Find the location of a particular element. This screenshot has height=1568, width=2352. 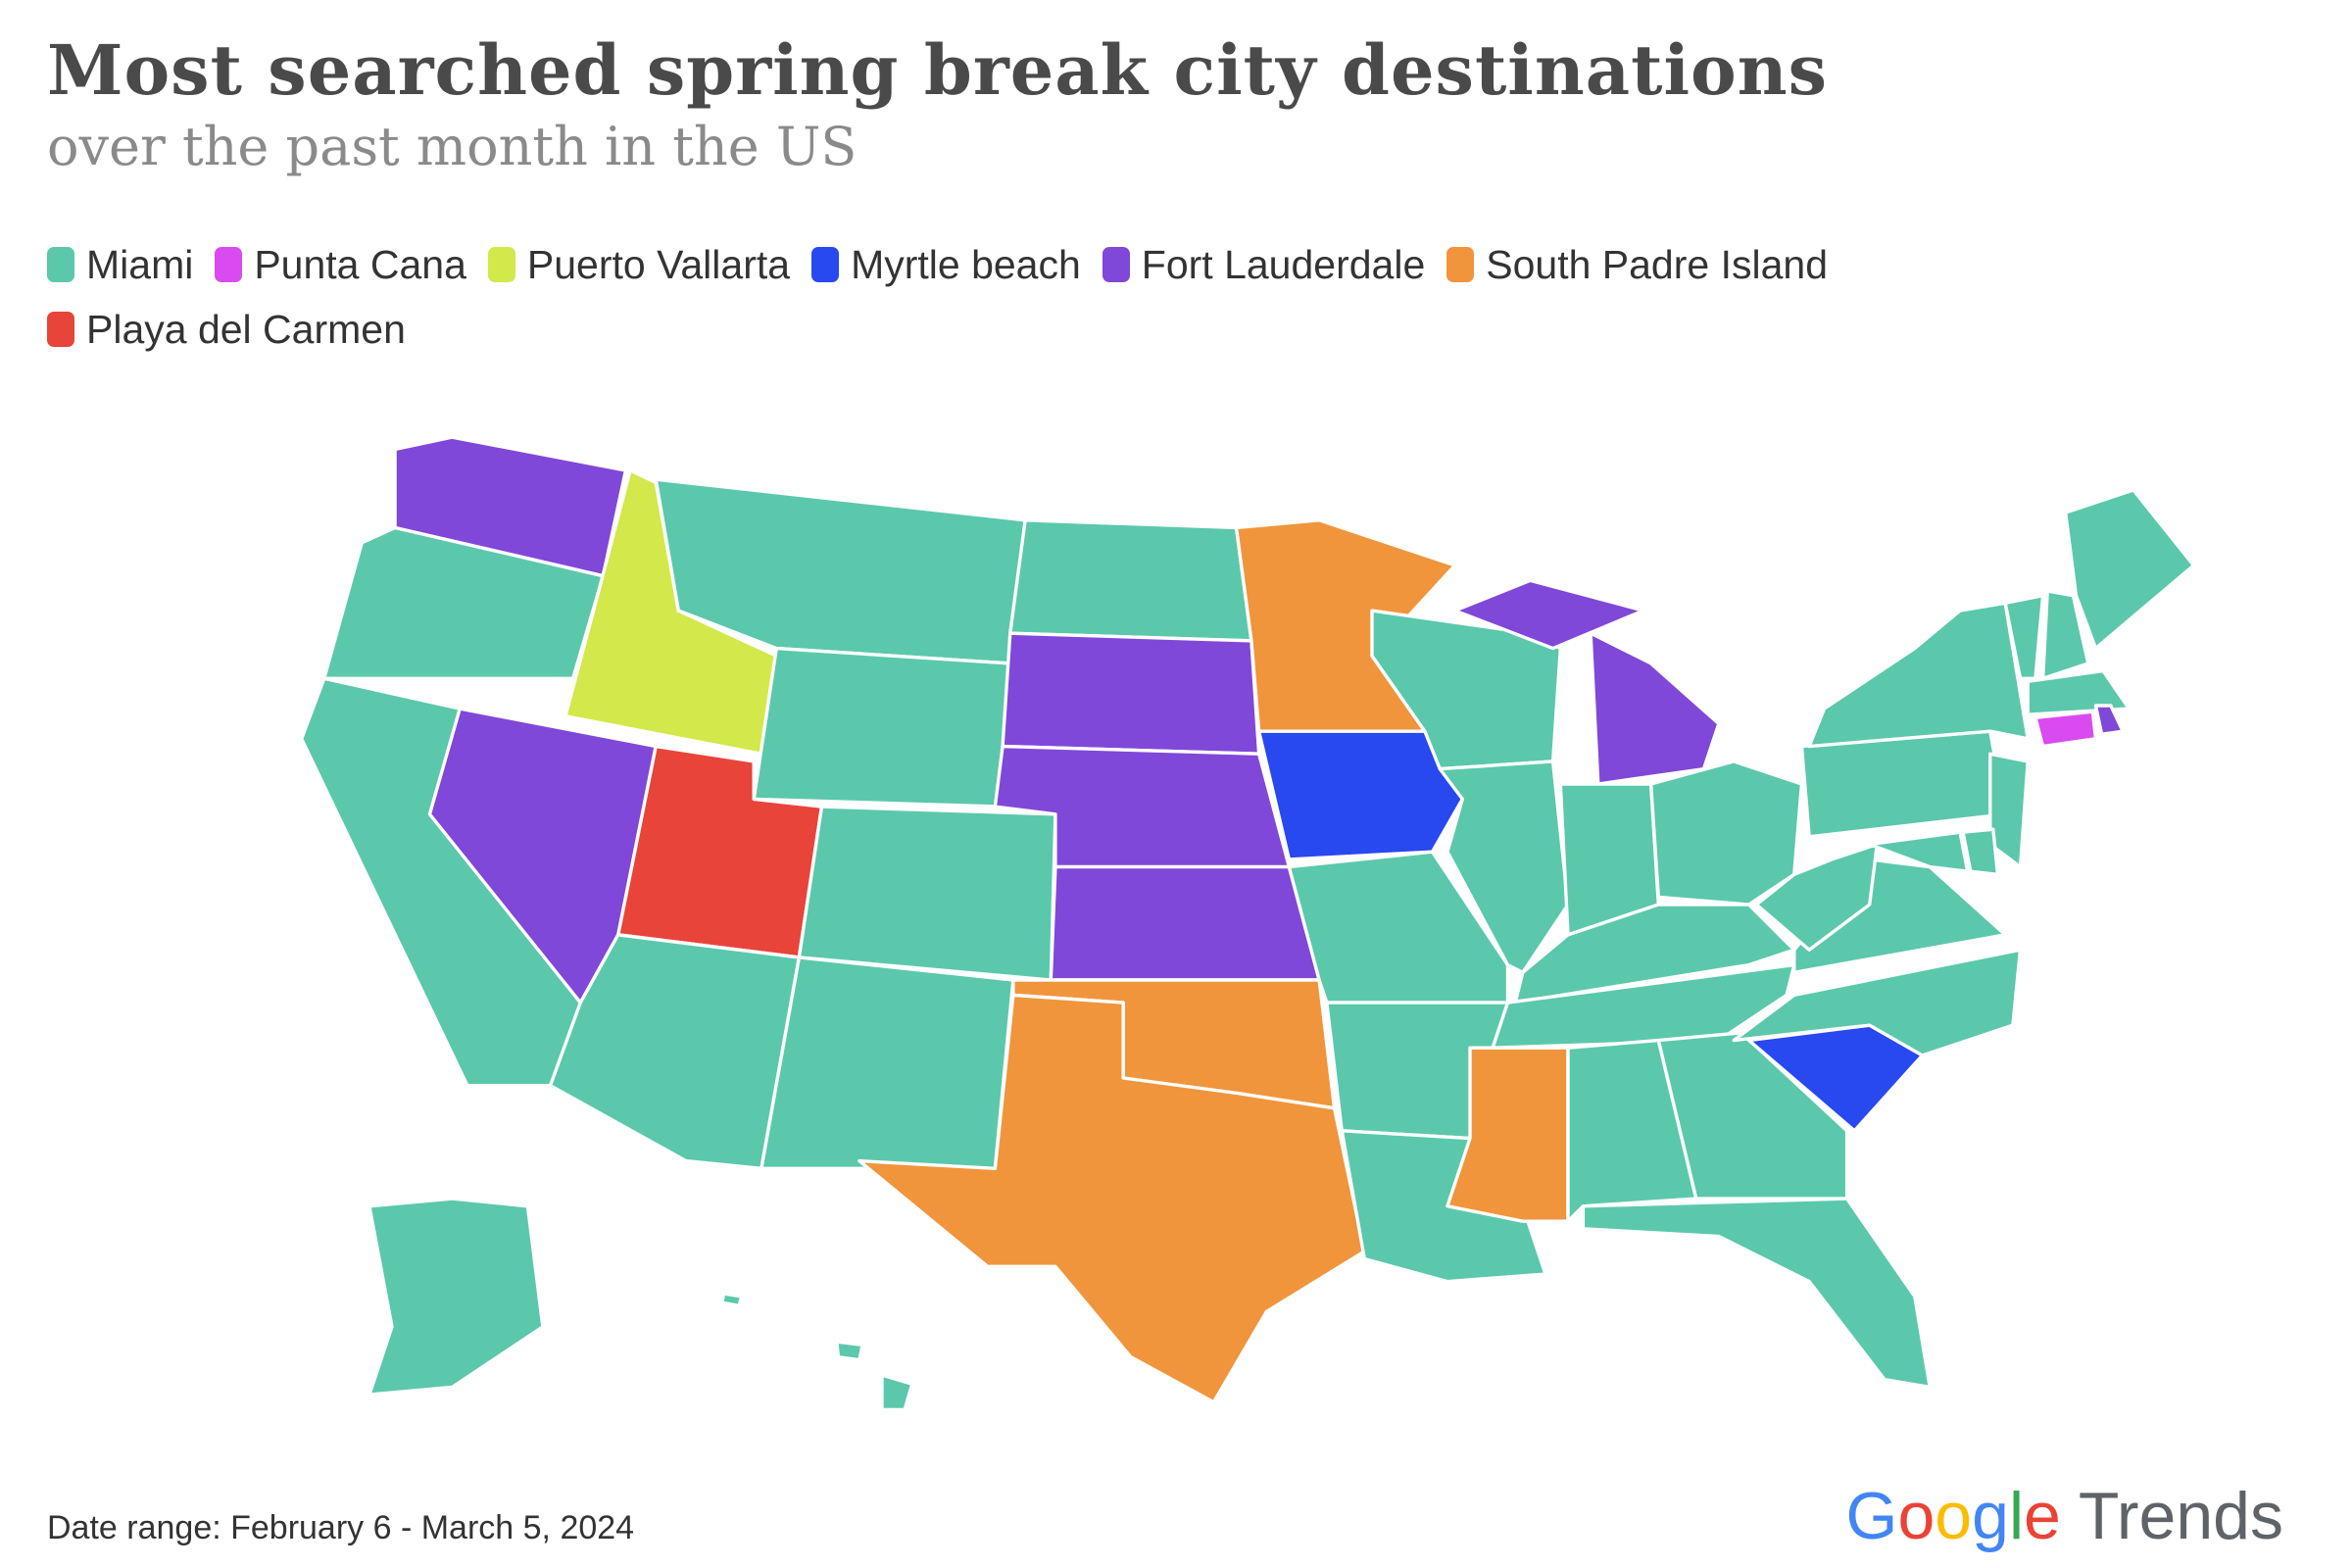

legend-item-puerto-vallarta: Puerto Vallarta is located at coordinates (639, 264).